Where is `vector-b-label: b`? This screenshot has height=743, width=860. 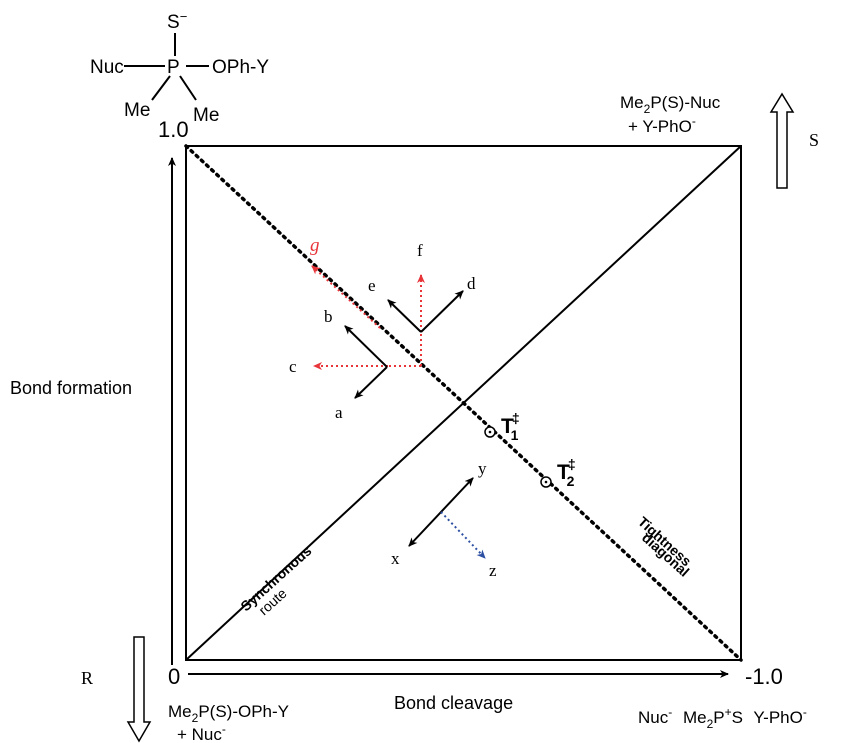 vector-b-label: b is located at coordinates (328, 316).